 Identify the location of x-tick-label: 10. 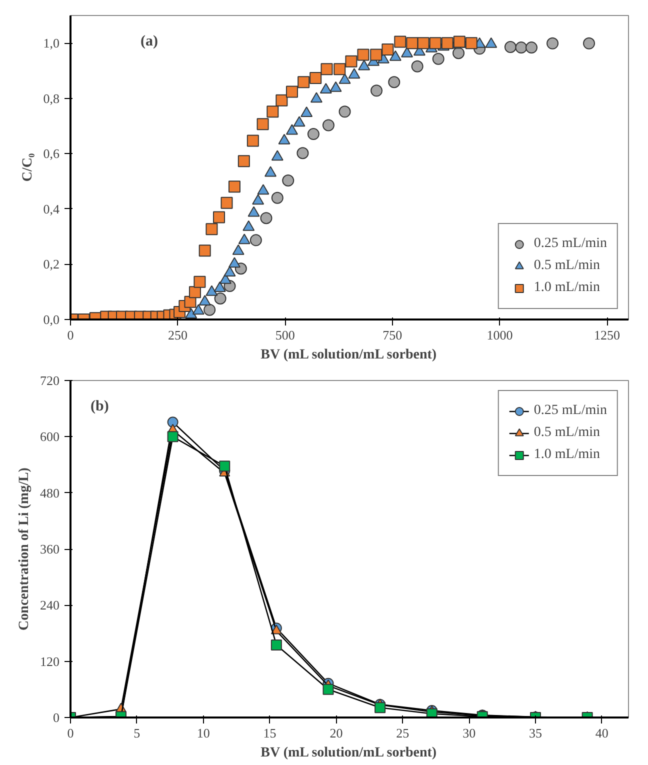
(203, 733).